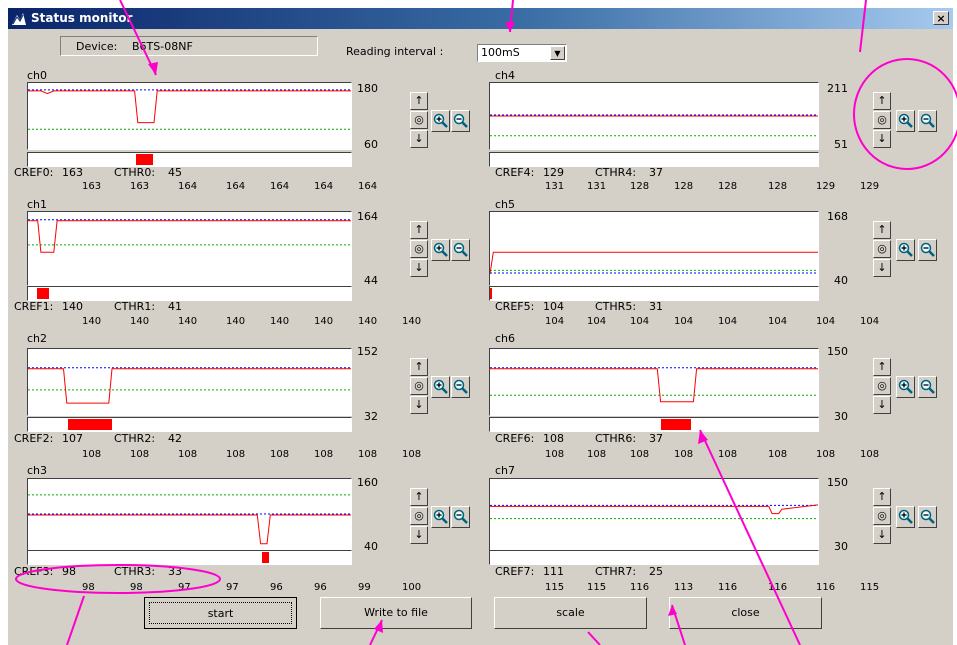 This screenshot has height=645, width=957. What do you see at coordinates (189, 46) in the screenshot?
I see `device-box` at bounding box center [189, 46].